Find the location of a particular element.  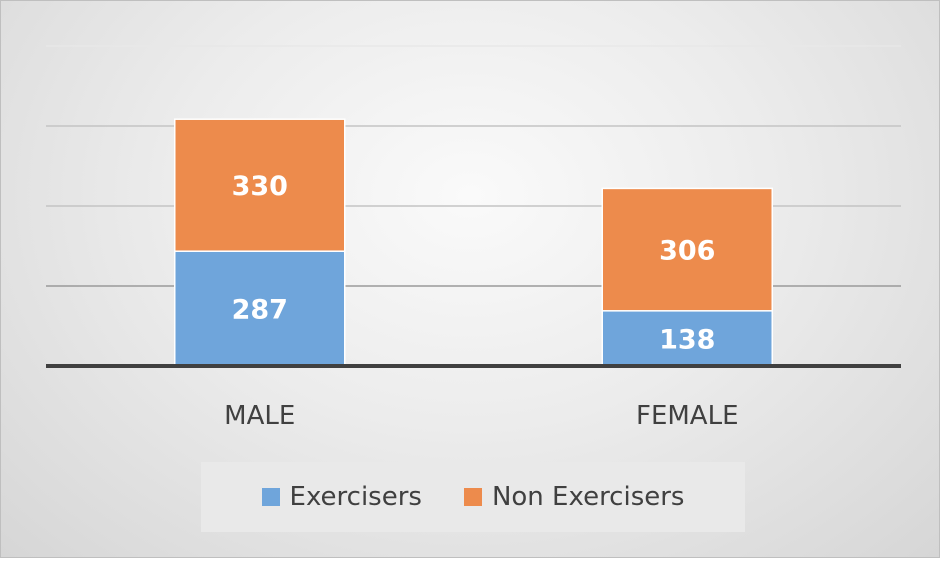

category-label: FEMALE is located at coordinates (687, 416).